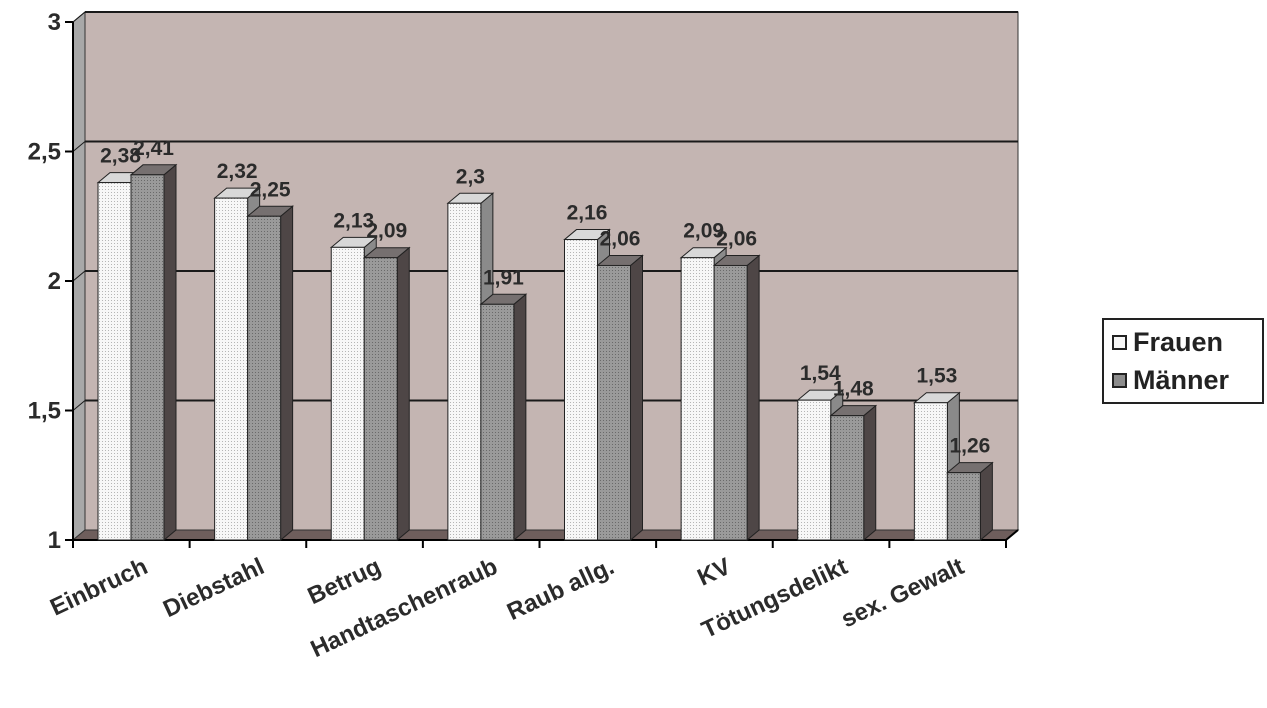  I want to click on data-label-frauen-1: 2,32, so click(237, 171).